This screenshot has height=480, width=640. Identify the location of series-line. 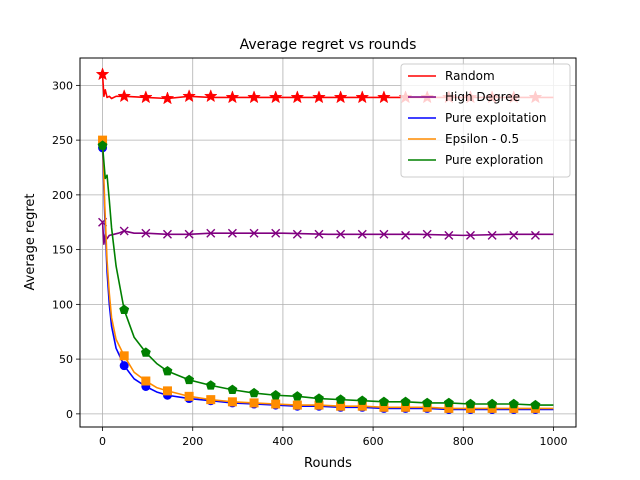
(327, 233).